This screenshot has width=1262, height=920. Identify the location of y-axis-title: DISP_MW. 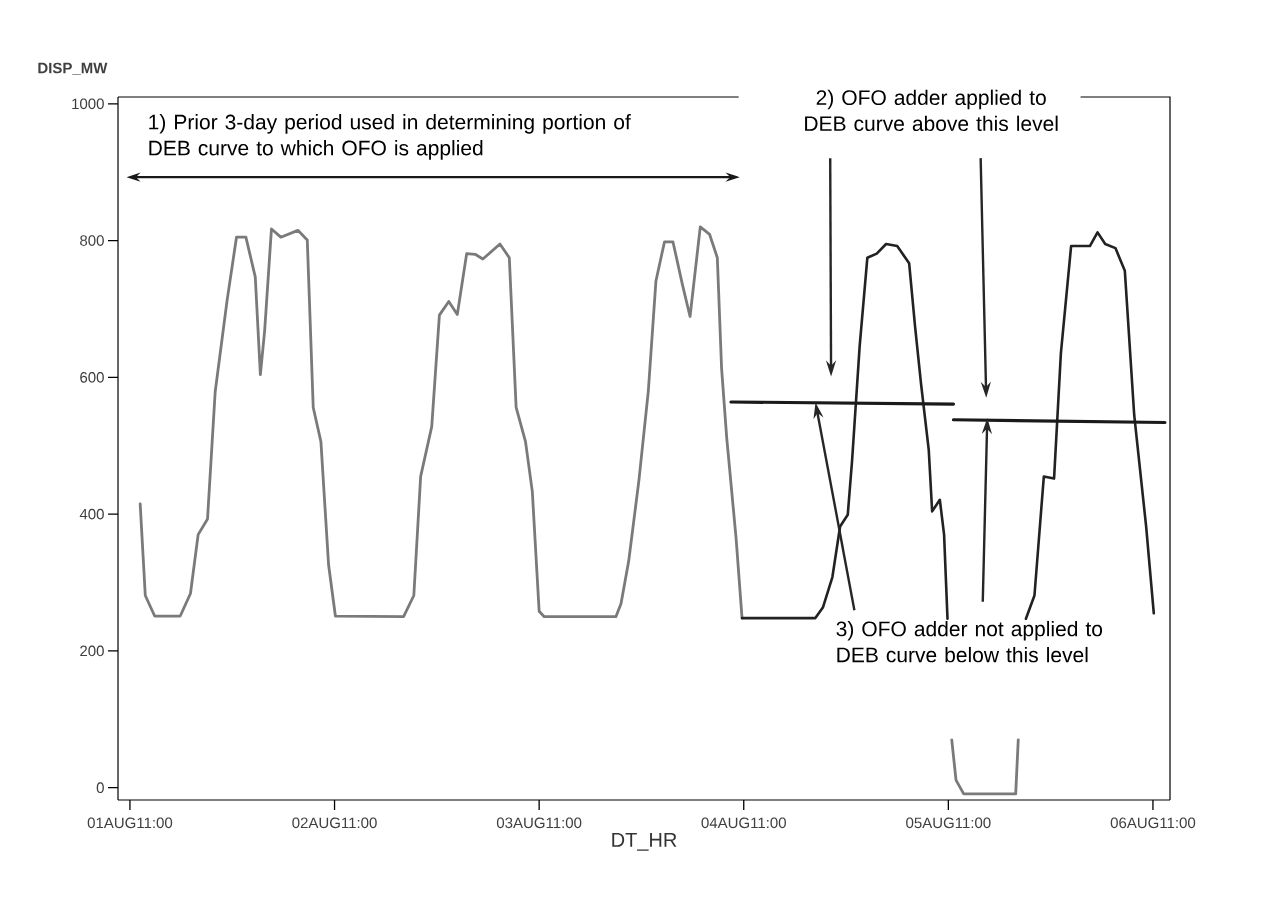
(73, 69).